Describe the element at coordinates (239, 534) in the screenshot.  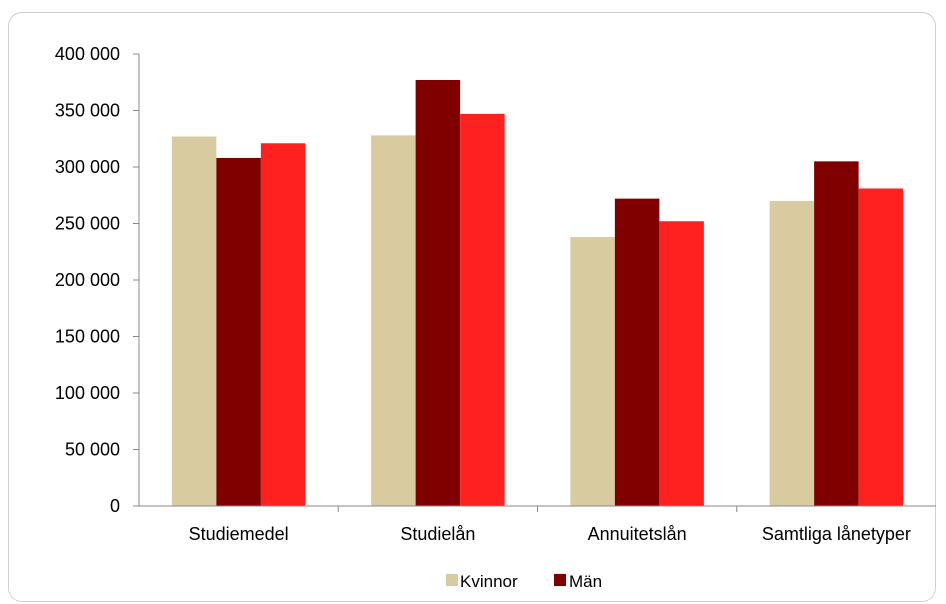
I see `x-category-label: Studiemedel` at that location.